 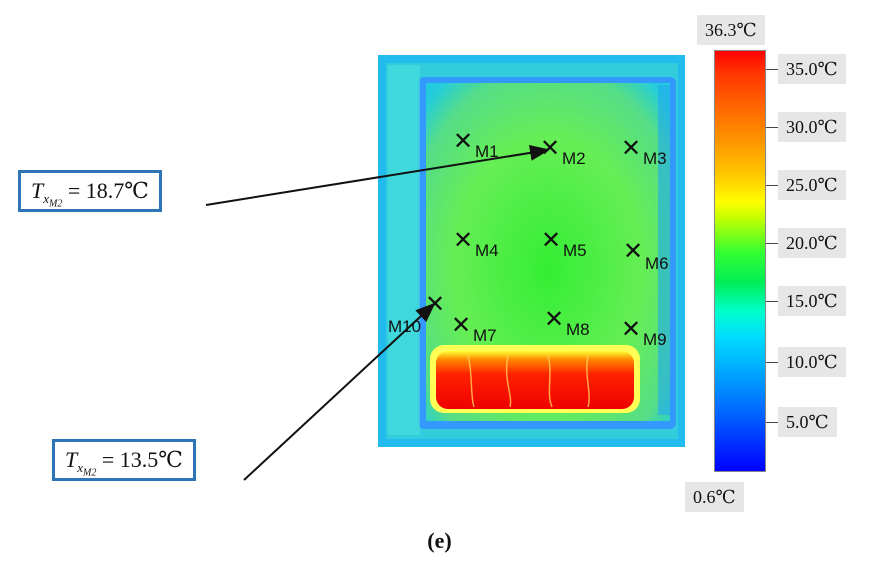 What do you see at coordinates (139, 459) in the screenshot?
I see `callout-value: = 13.5℃` at bounding box center [139, 459].